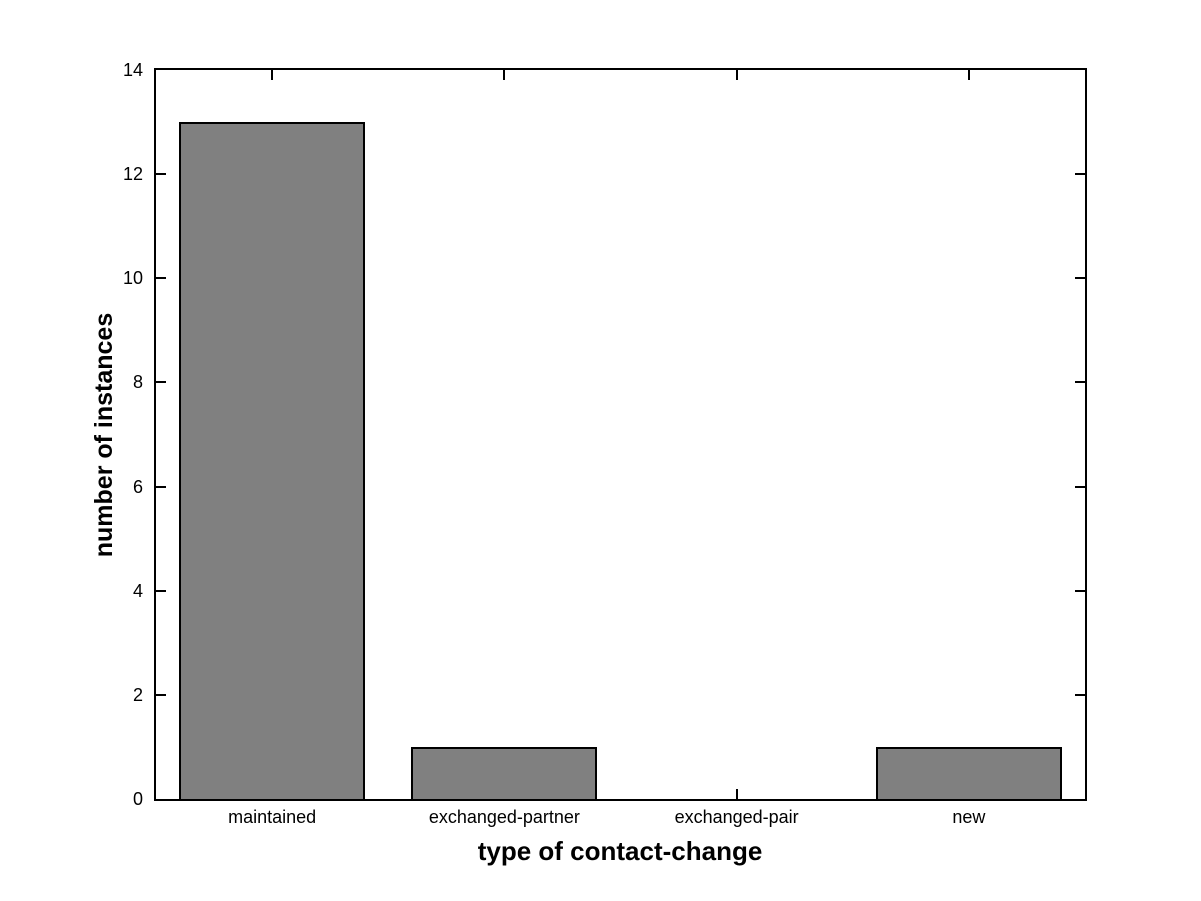 The height and width of the screenshot is (901, 1201). I want to click on x-axis-label: type of contact-change, so click(620, 851).